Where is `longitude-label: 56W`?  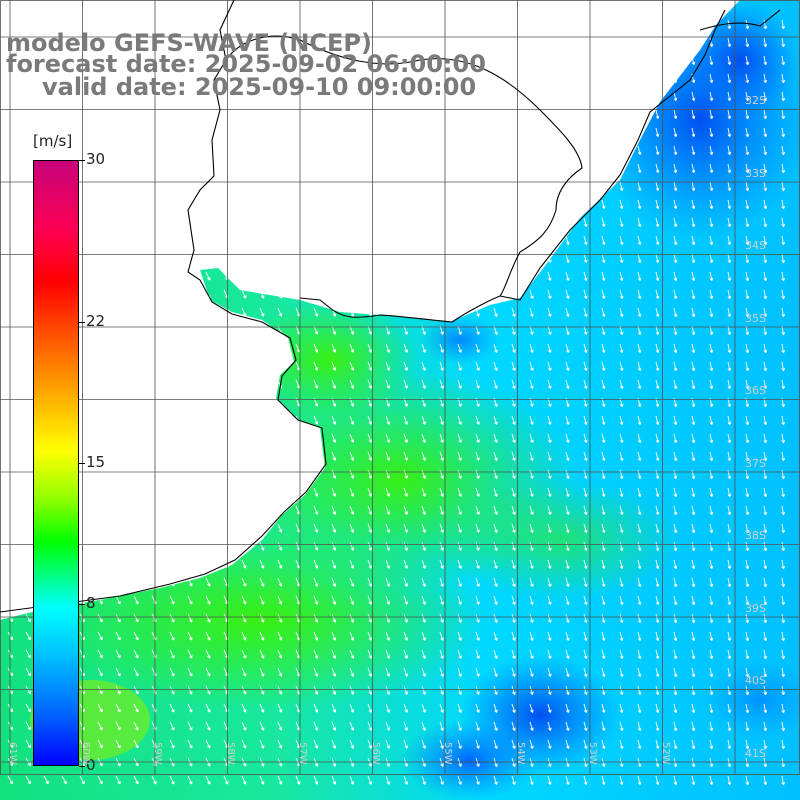 longitude-label: 56W is located at coordinates (375, 753).